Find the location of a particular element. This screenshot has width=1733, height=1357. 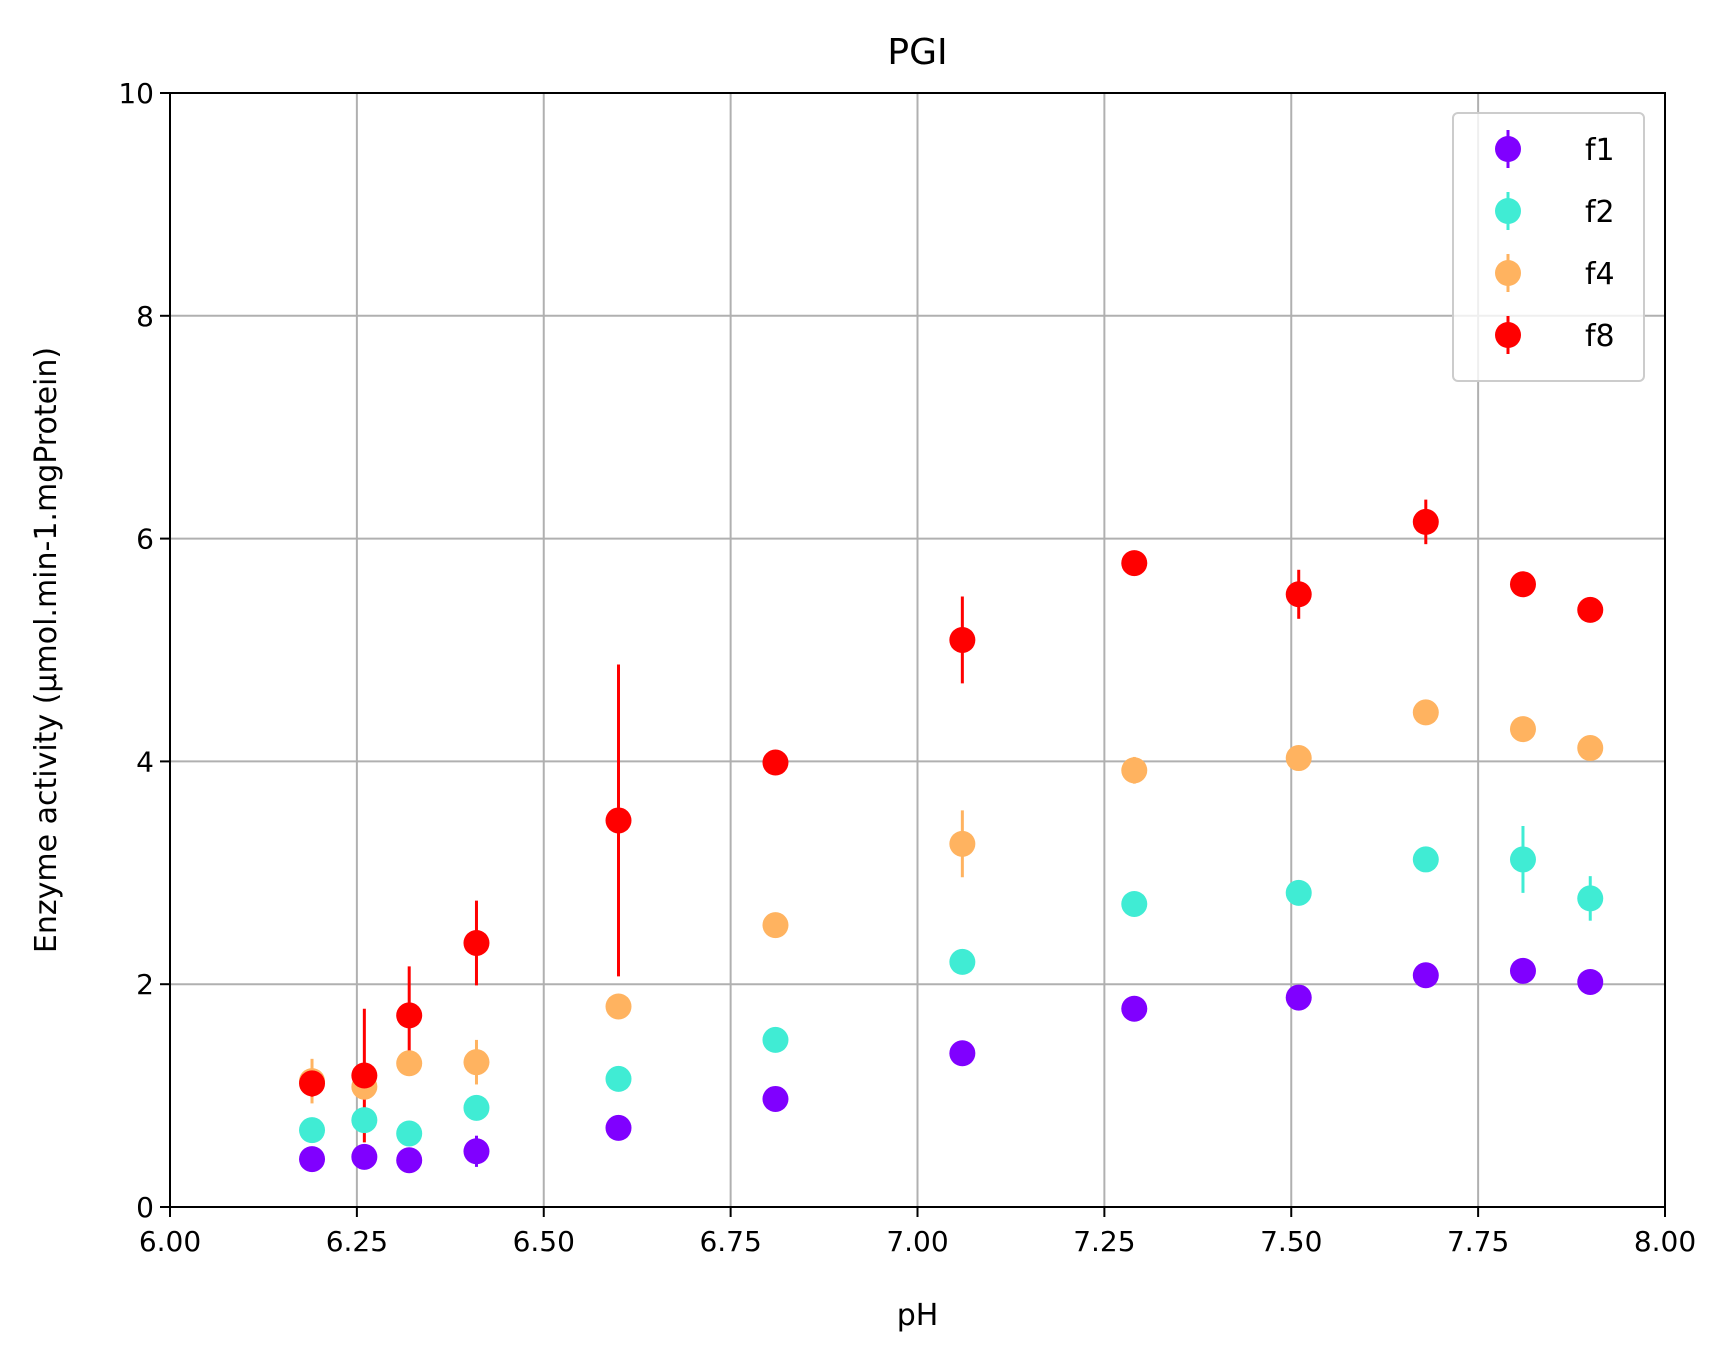

legend-box is located at coordinates (1548, 247).